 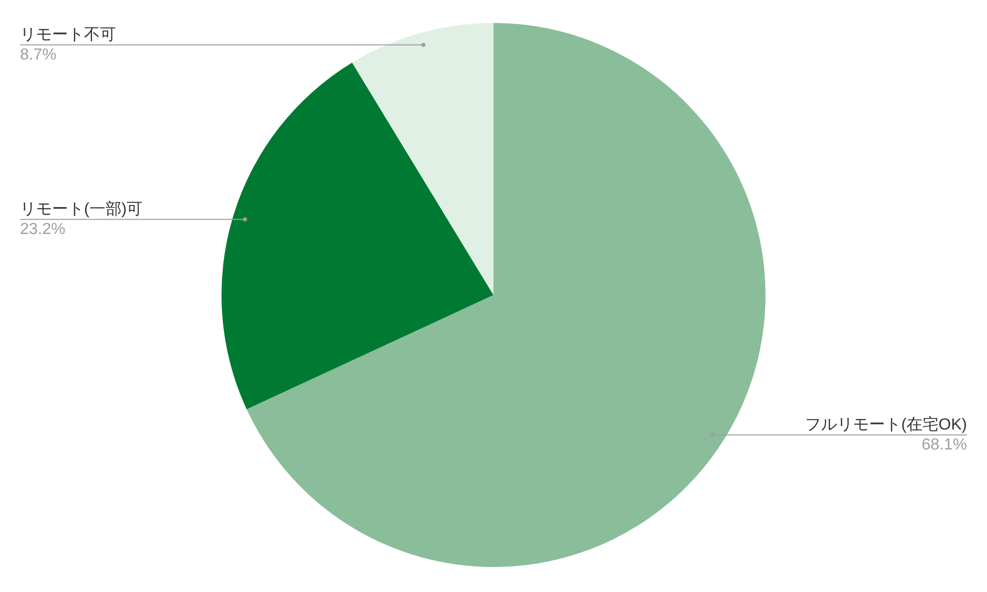 I want to click on slice-label: リモート(一部)可, so click(x=81, y=209).